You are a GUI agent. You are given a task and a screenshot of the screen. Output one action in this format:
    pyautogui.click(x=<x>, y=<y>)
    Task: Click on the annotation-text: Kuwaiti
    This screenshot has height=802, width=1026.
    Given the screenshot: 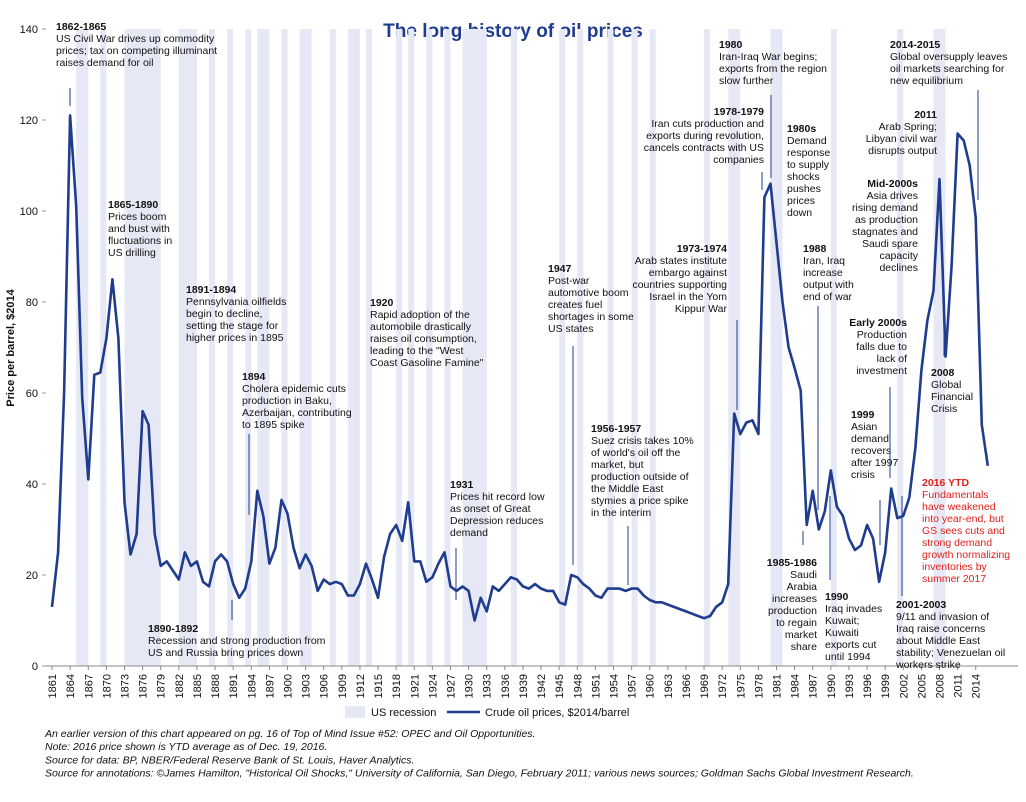 What is the action you would take?
    pyautogui.click(x=842, y=633)
    